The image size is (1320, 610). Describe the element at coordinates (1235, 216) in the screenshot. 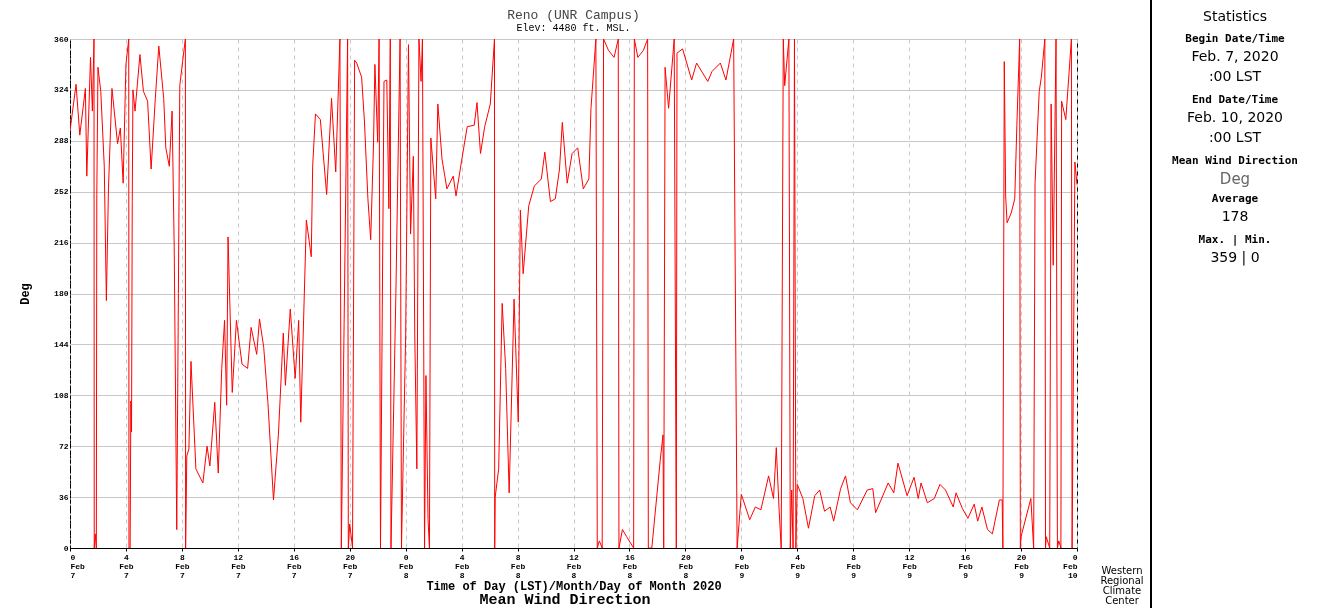

I see `text: 178` at that location.